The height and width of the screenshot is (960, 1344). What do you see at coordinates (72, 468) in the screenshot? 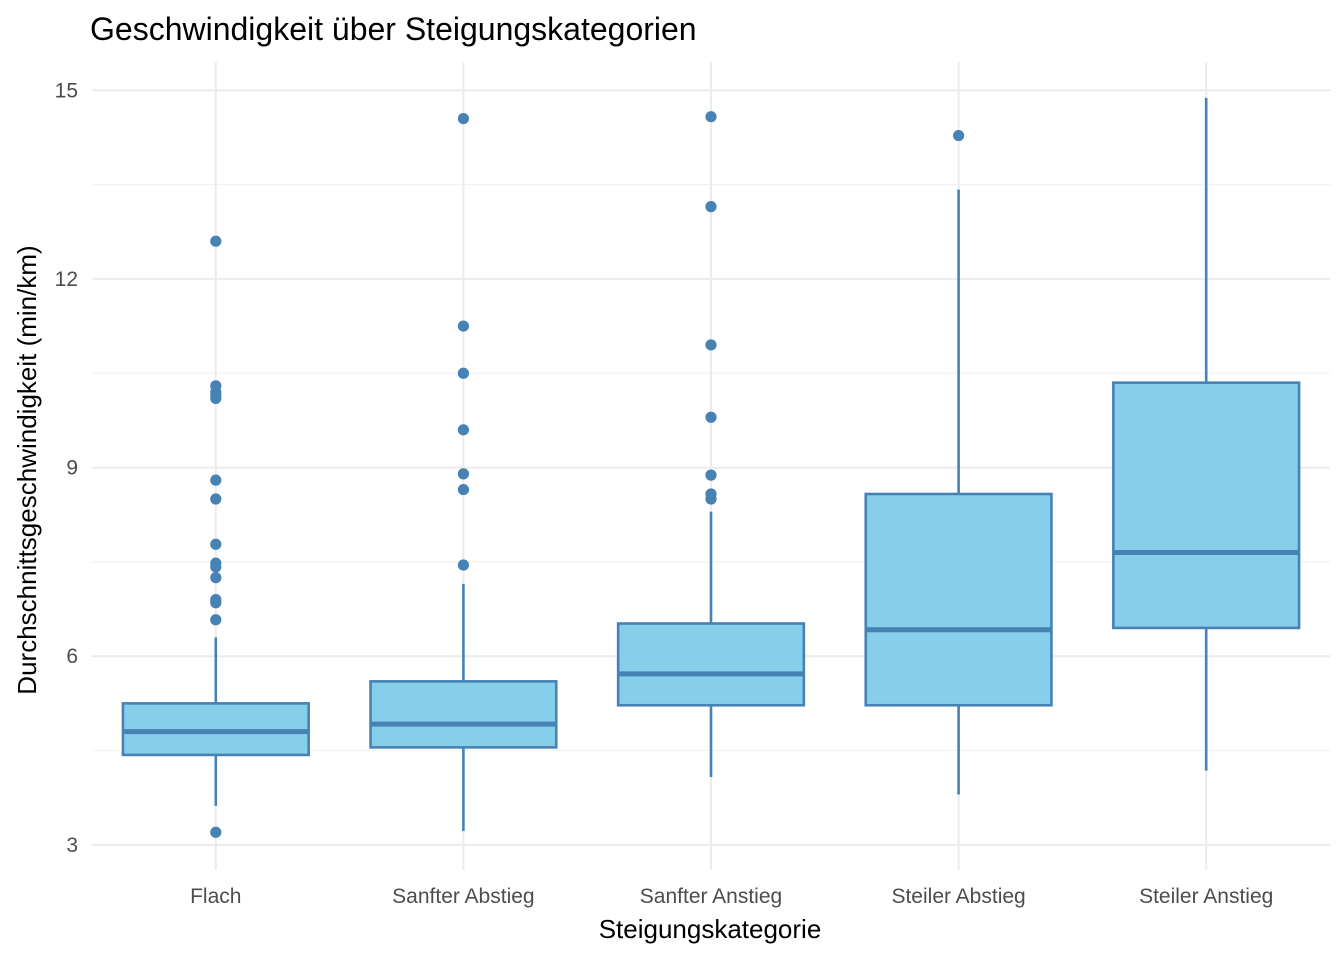
I see `y-tick-label: 9` at bounding box center [72, 468].